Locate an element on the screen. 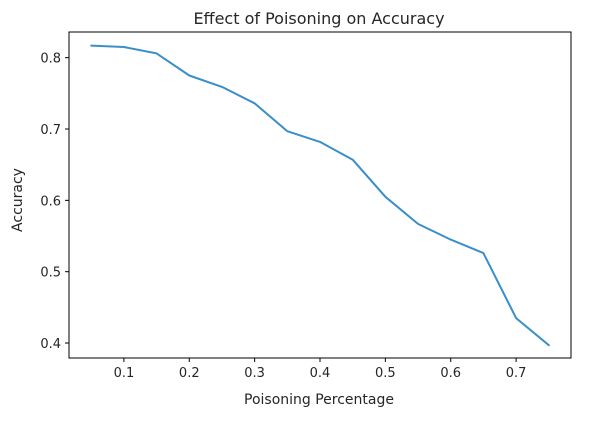  y-tick-label: 0.5 is located at coordinates (50, 273).